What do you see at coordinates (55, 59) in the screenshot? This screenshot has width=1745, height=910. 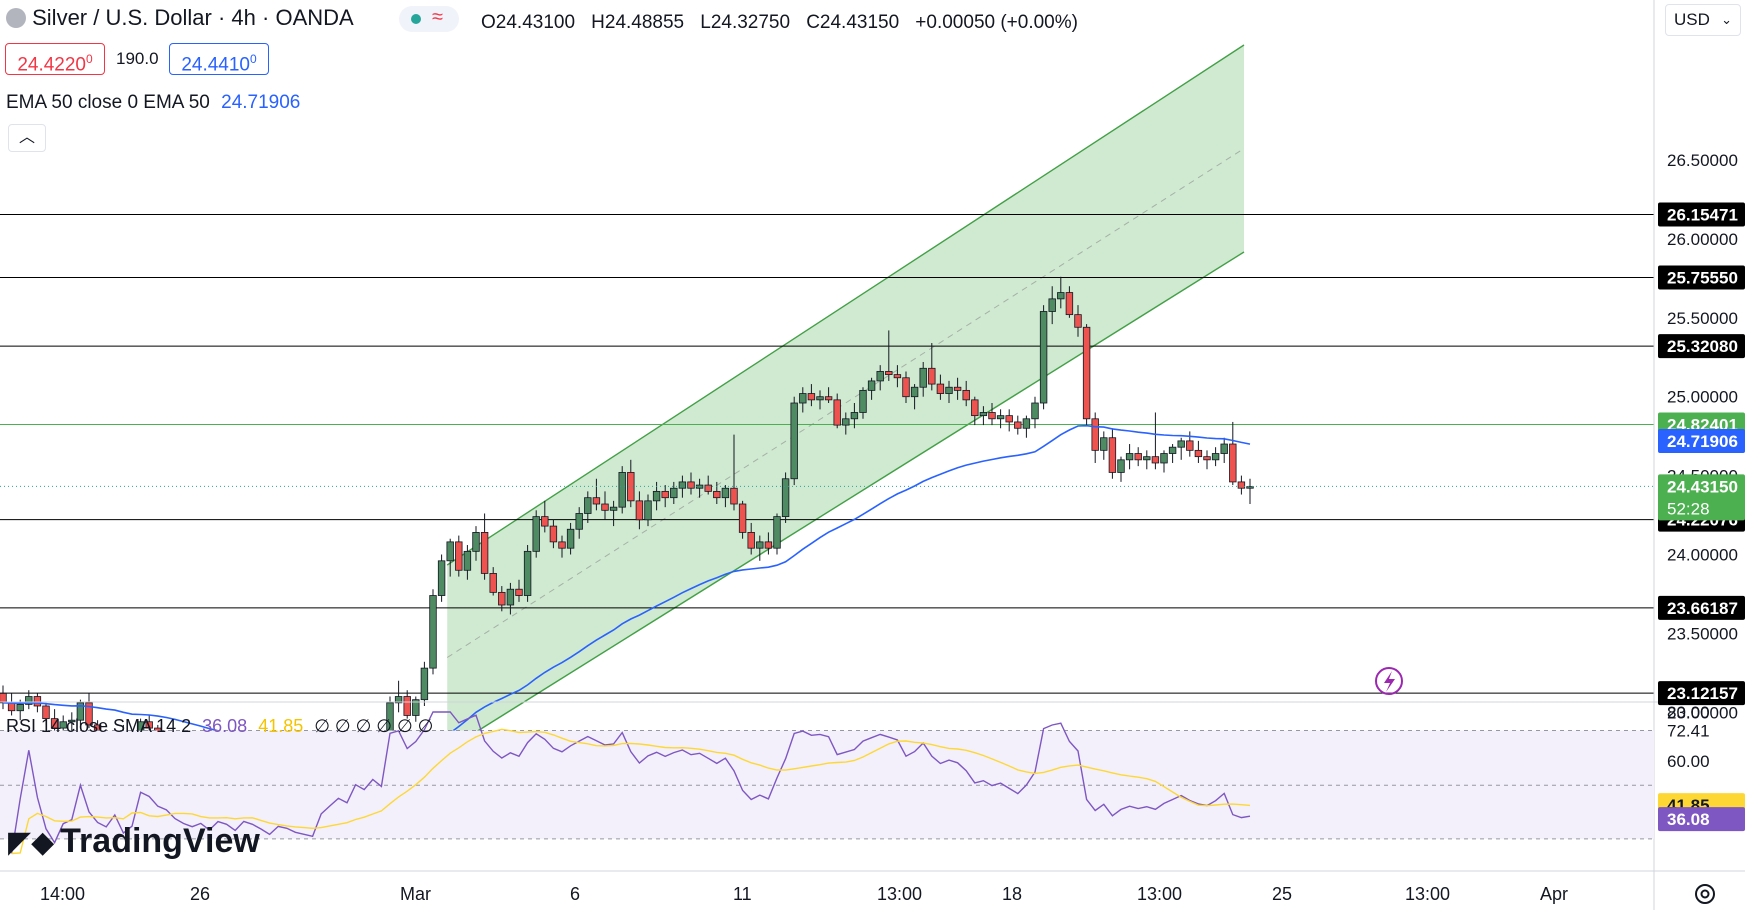 I see `sell-button: 24.42200` at bounding box center [55, 59].